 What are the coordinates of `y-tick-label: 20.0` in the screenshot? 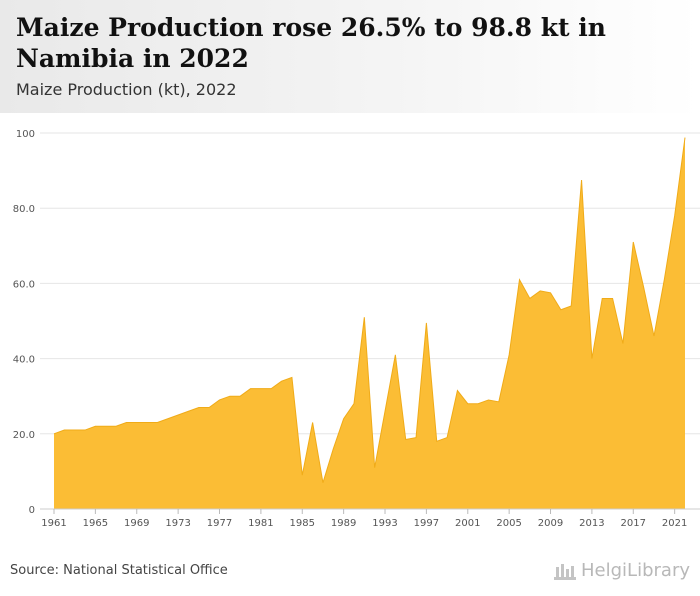 It's located at (24, 435).